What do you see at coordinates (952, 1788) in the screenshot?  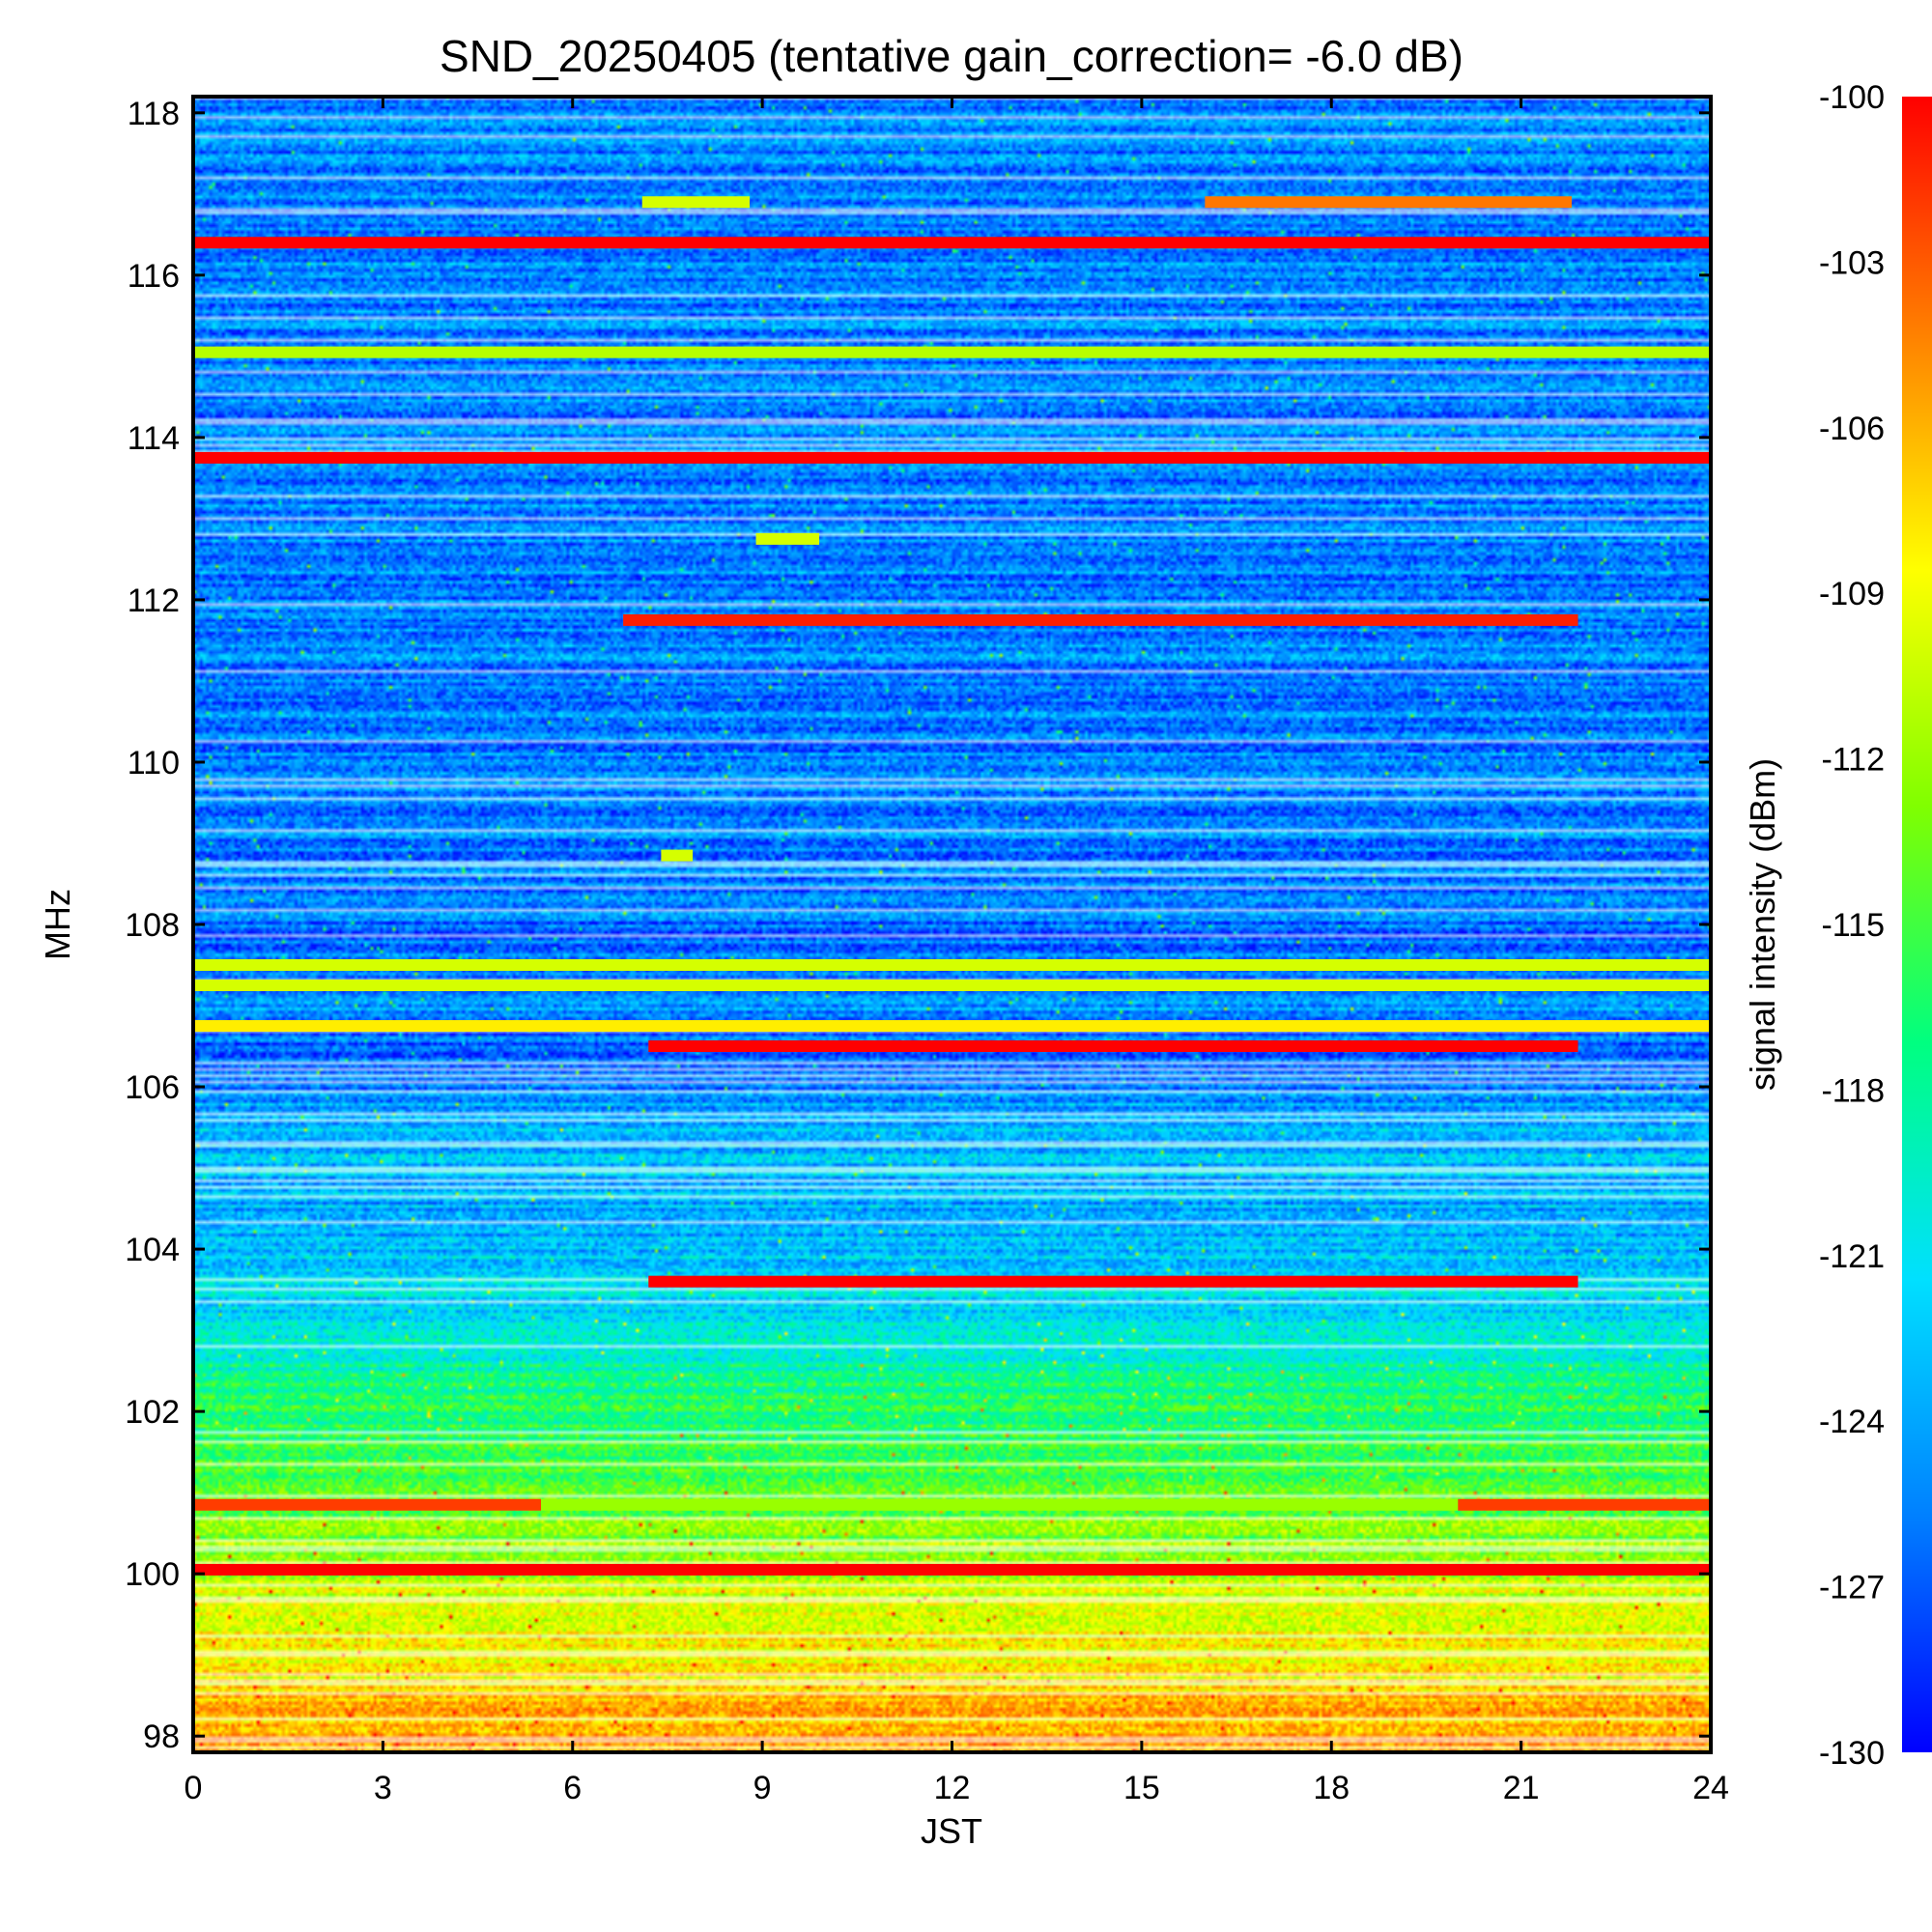 I see `x-tick-label: 12` at bounding box center [952, 1788].